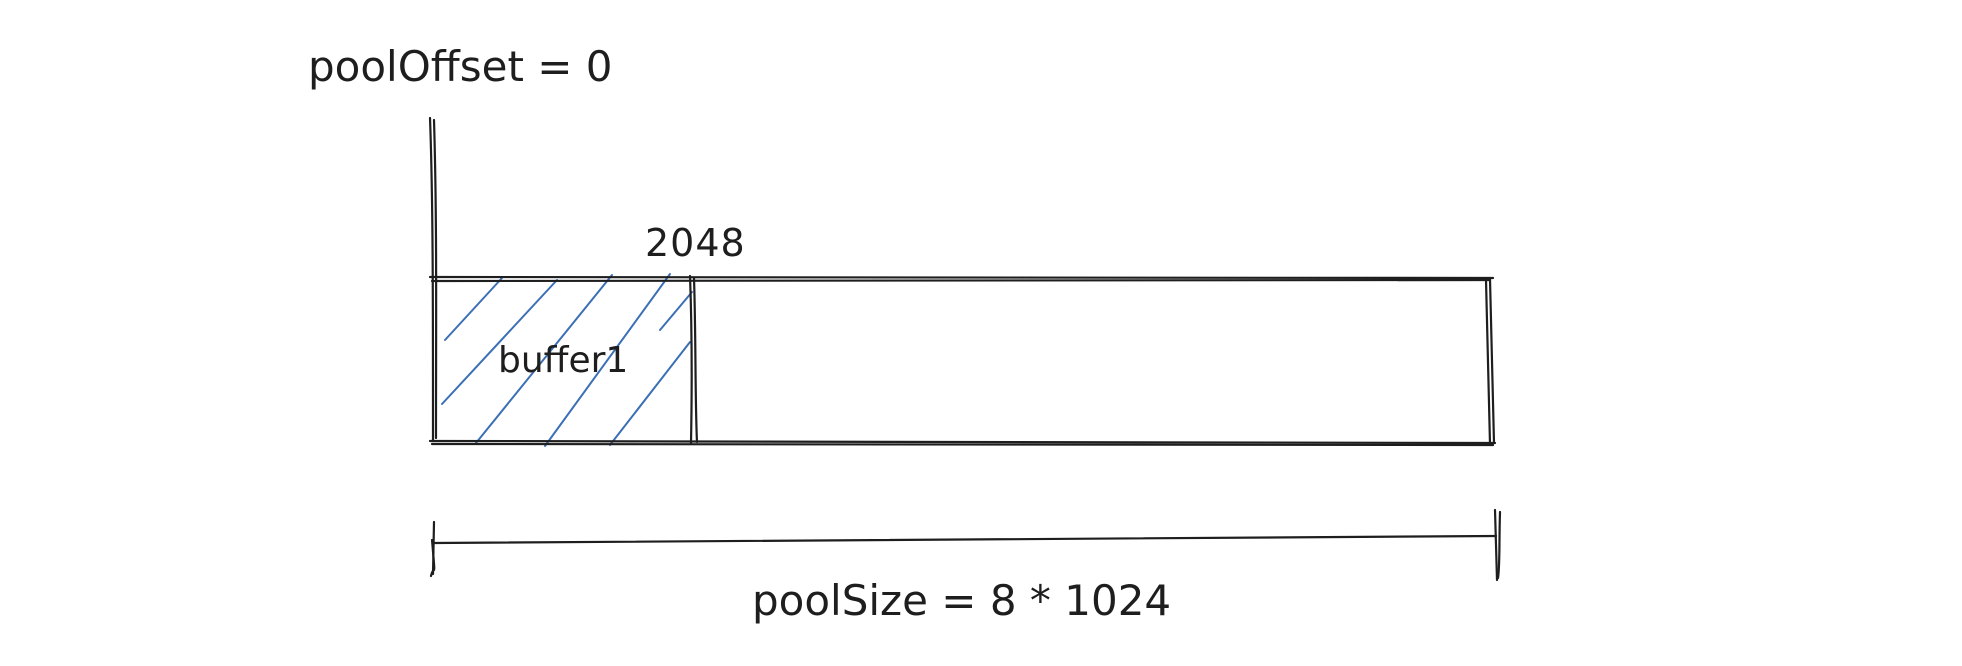 The image size is (1962, 666). Describe the element at coordinates (563, 360) in the screenshot. I see `buffer-name-label: buffer1` at that location.